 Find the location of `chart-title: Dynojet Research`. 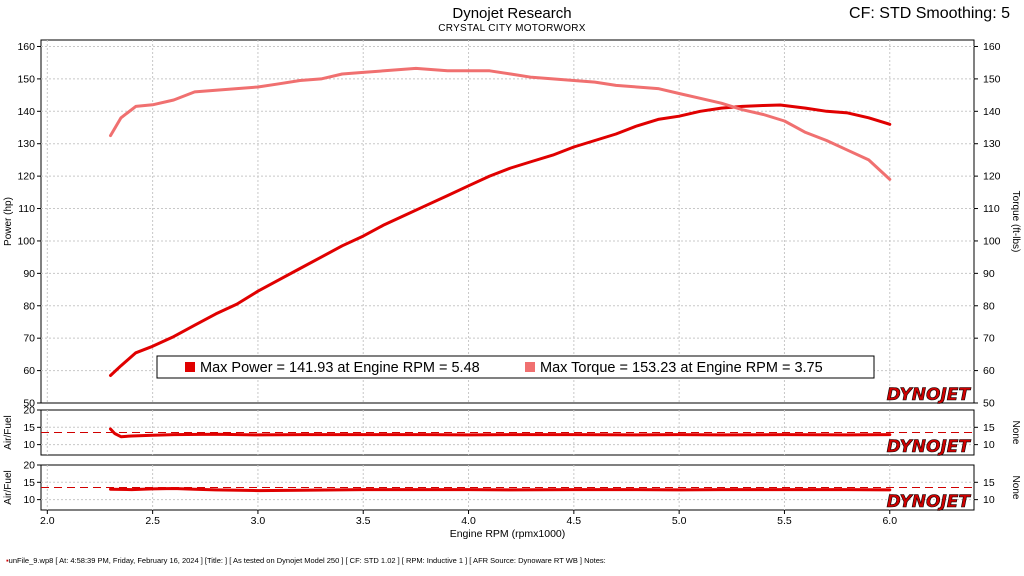

chart-title: Dynojet Research is located at coordinates (512, 13).